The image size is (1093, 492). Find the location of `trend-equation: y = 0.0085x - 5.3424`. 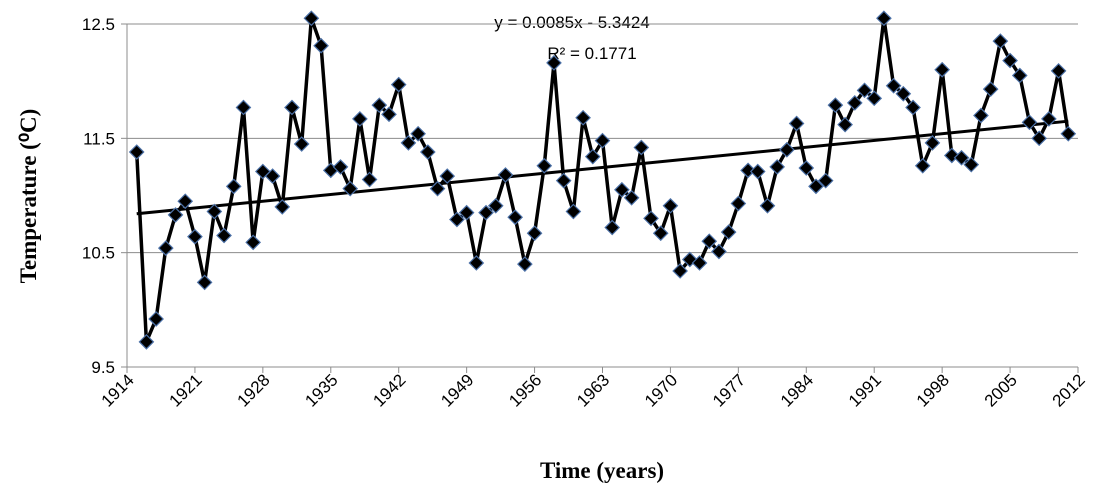

trend-equation: y = 0.0085x - 5.3424 is located at coordinates (571, 22).